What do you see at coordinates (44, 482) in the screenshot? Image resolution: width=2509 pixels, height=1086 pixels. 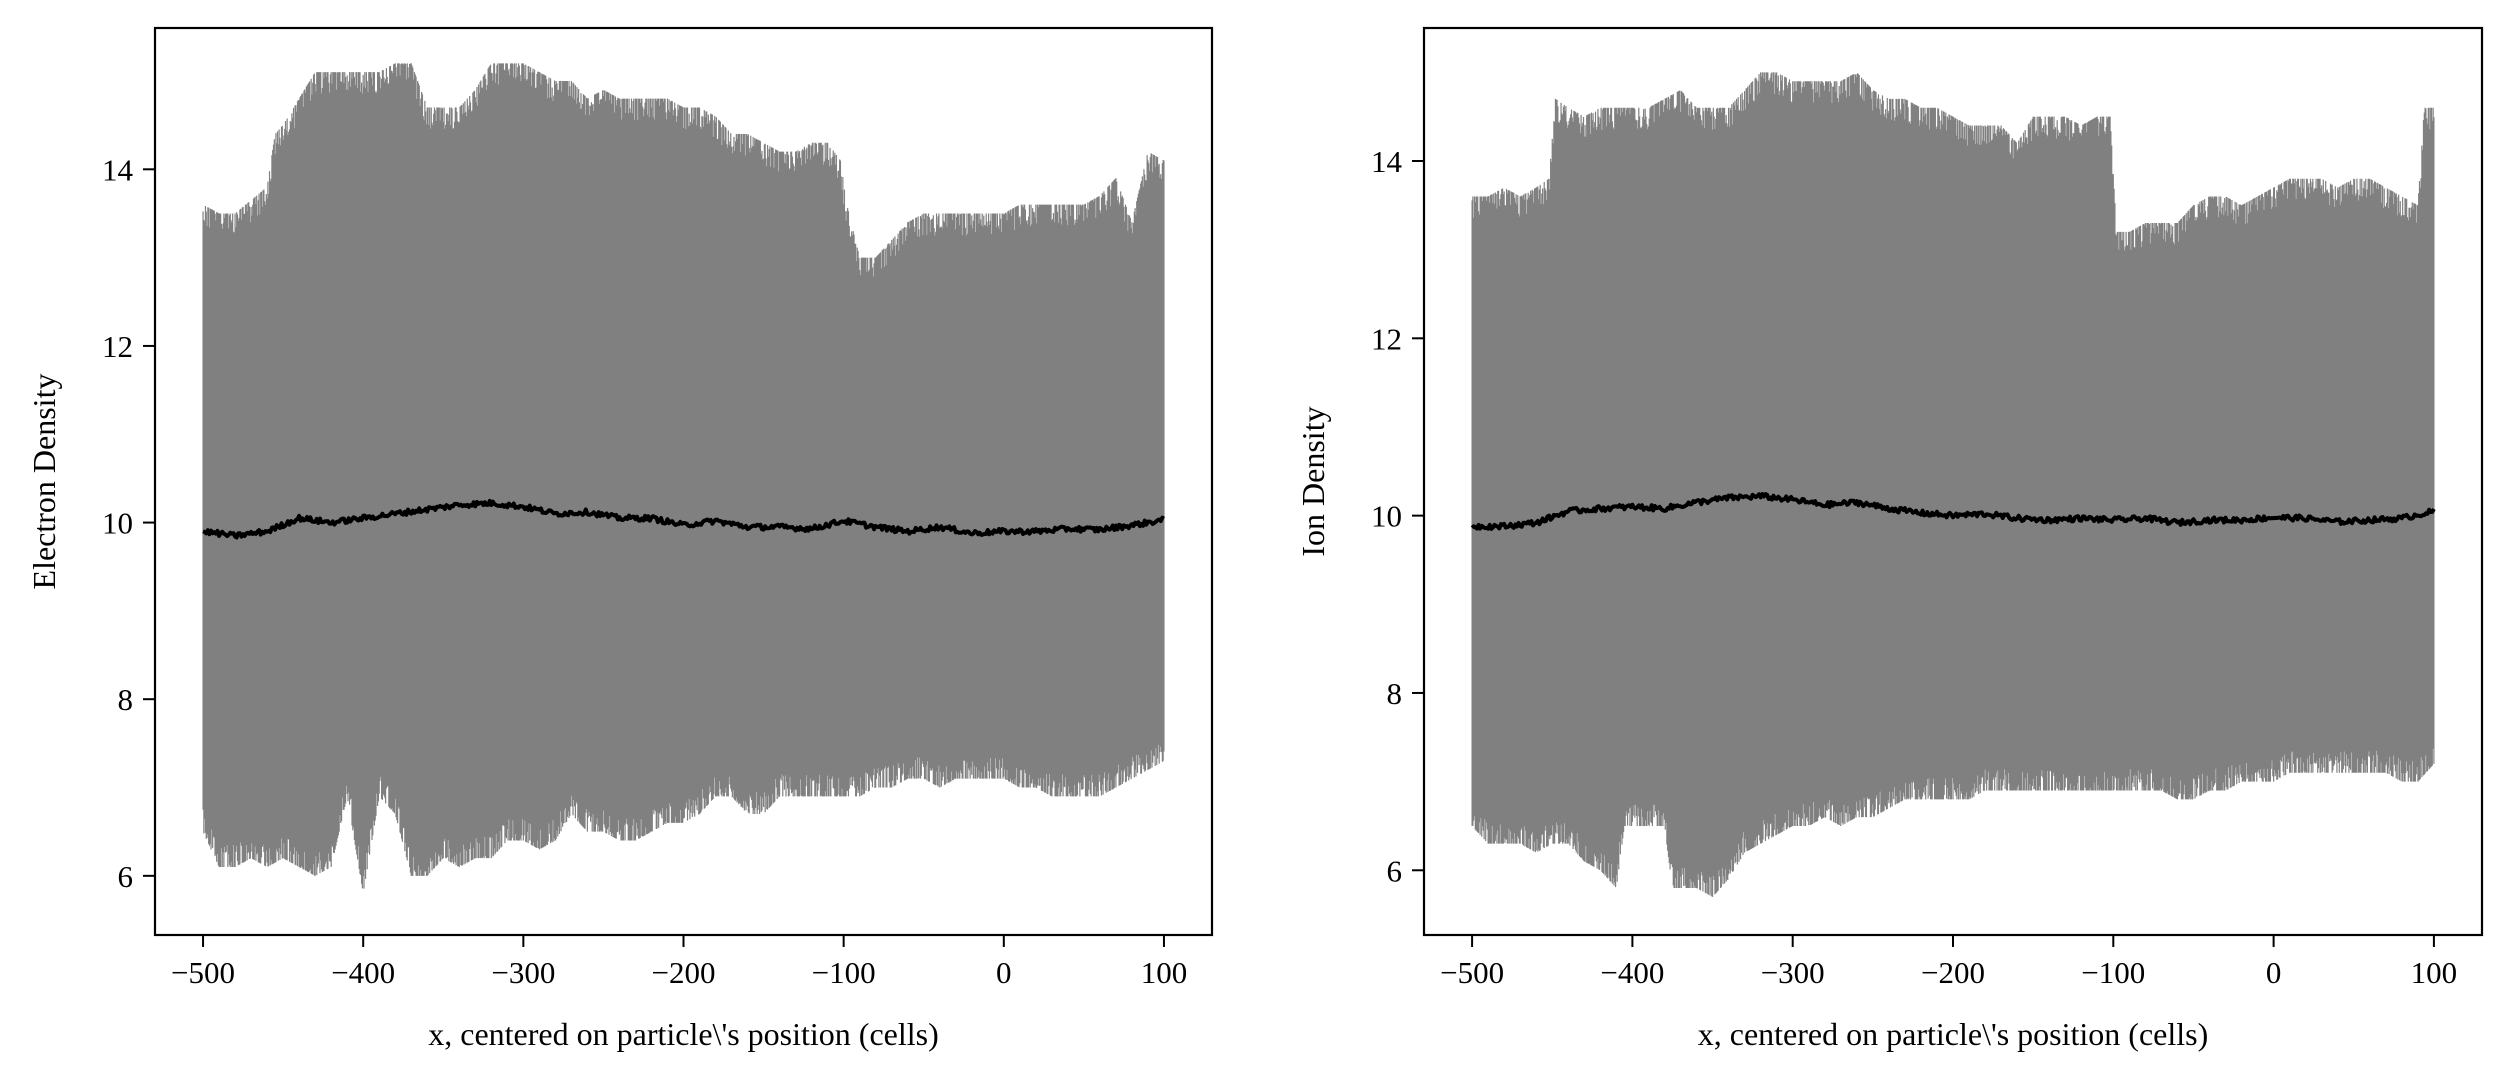 I see `y-axis-label: Electron Density` at bounding box center [44, 482].